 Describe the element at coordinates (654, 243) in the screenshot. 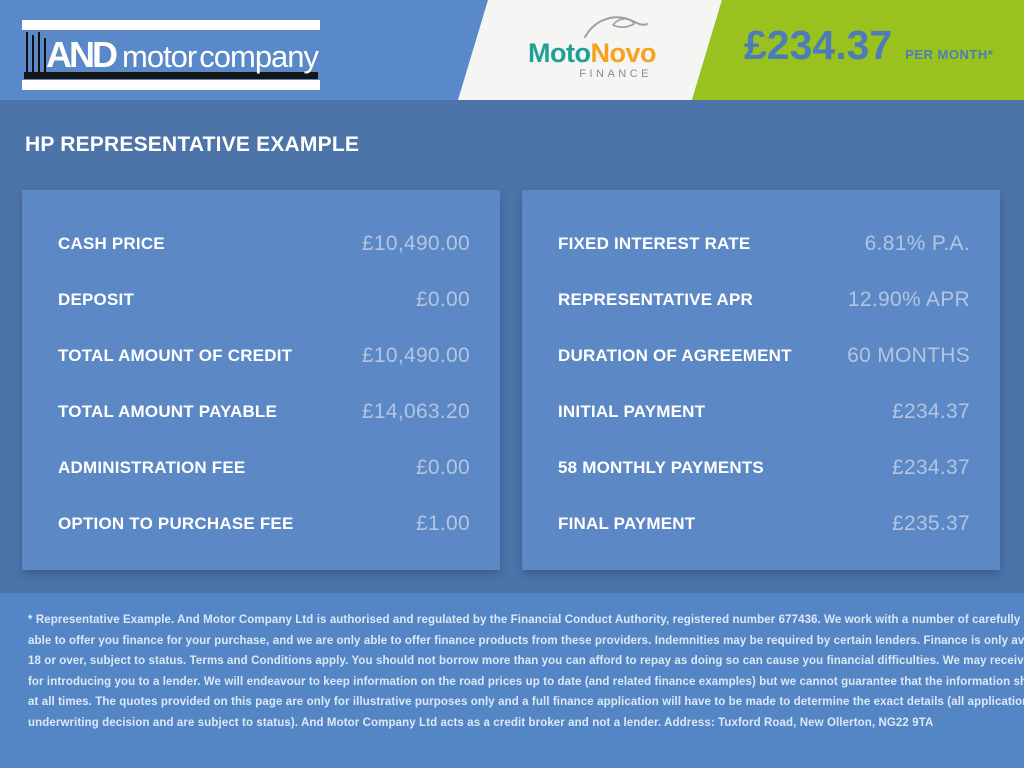

I see `row-label: FIXED INTEREST RATE` at that location.